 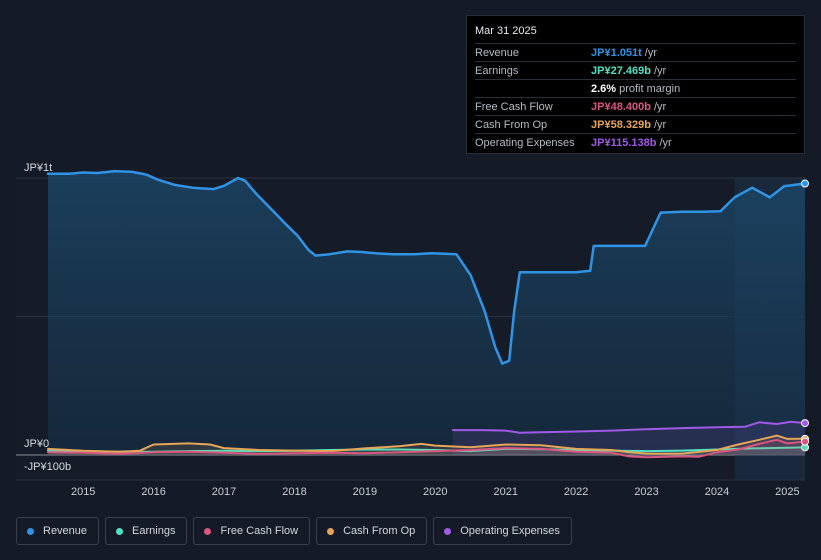 What do you see at coordinates (259, 531) in the screenshot?
I see `legend-label: Free Cash Flow` at bounding box center [259, 531].